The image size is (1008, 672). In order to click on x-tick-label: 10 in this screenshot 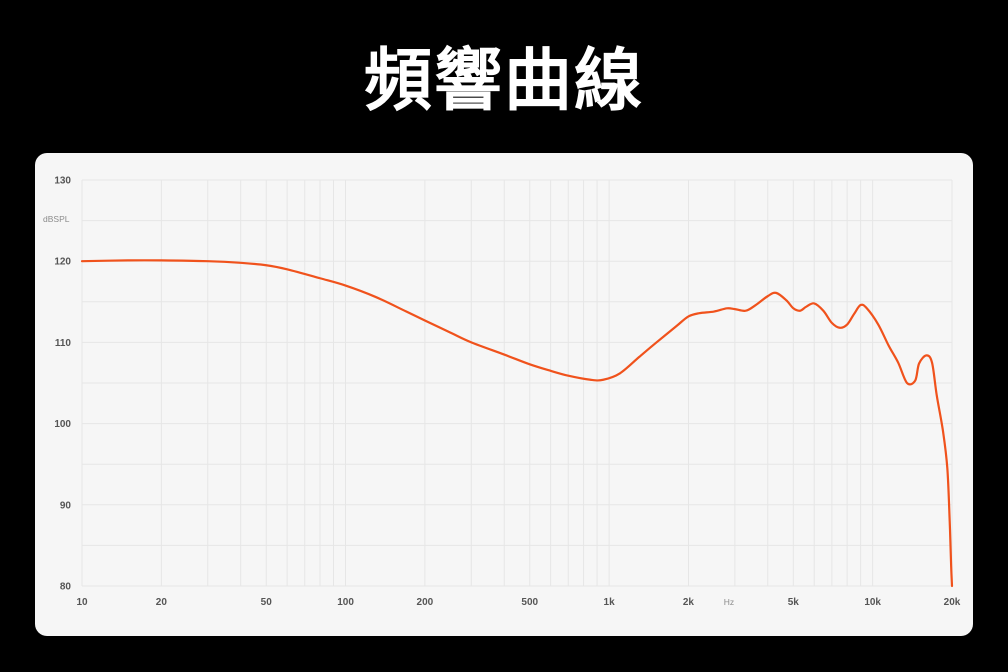, I will do `click(82, 602)`.